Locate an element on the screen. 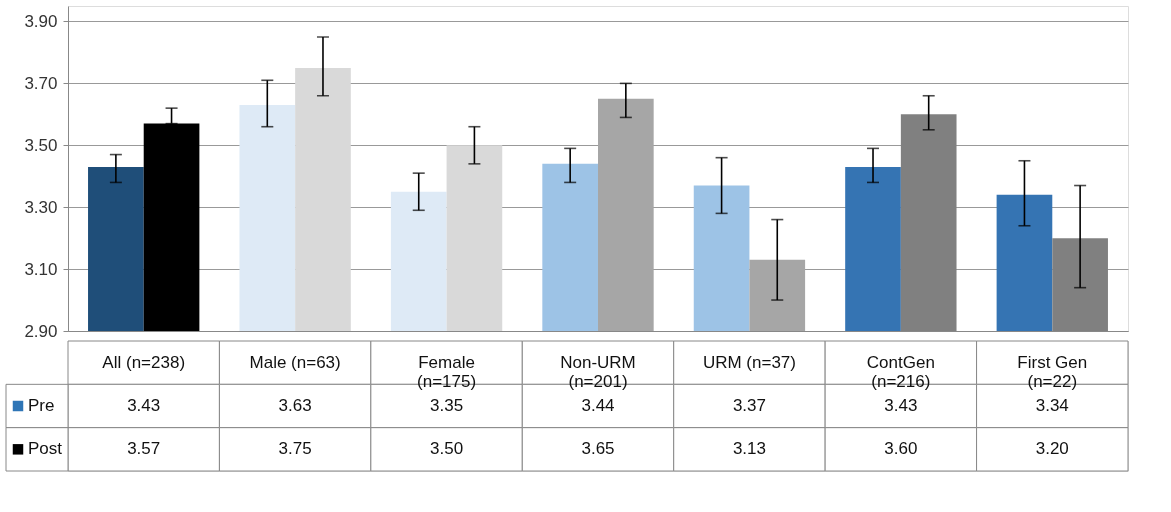  y-tick-label: 3.70 is located at coordinates (41, 83).